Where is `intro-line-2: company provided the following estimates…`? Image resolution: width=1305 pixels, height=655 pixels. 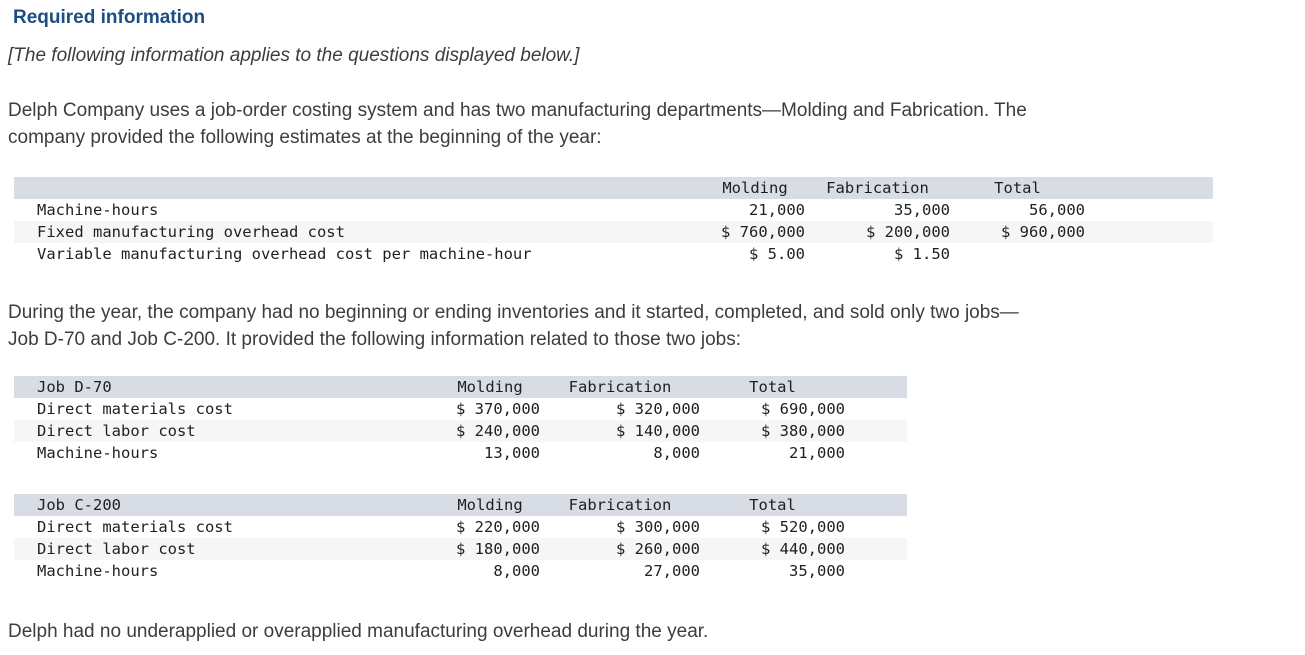 intro-line-2: company provided the following estimates… is located at coordinates (305, 137).